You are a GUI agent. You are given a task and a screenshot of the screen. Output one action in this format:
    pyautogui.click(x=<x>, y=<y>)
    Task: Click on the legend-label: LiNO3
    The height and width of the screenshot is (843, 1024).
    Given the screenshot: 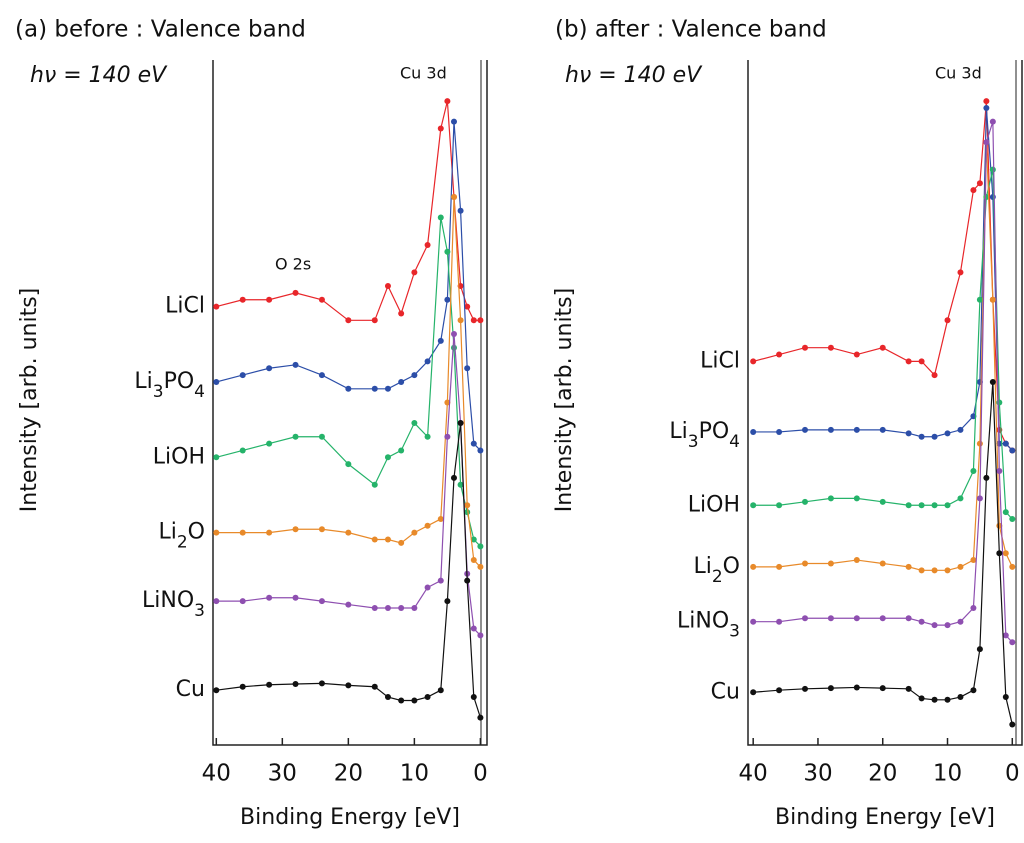 What is the action you would take?
    pyautogui.click(x=708, y=625)
    